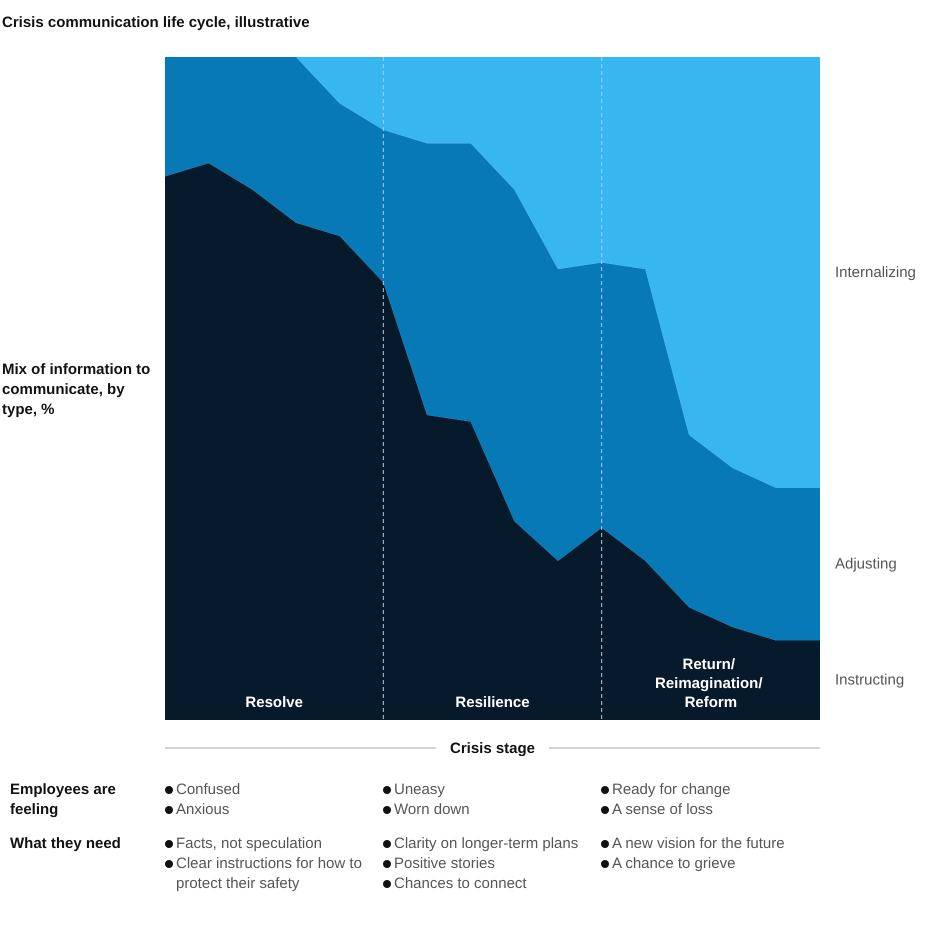 This screenshot has width=938, height=939. I want to click on text: Uneasy Worn down, so click(432, 800).